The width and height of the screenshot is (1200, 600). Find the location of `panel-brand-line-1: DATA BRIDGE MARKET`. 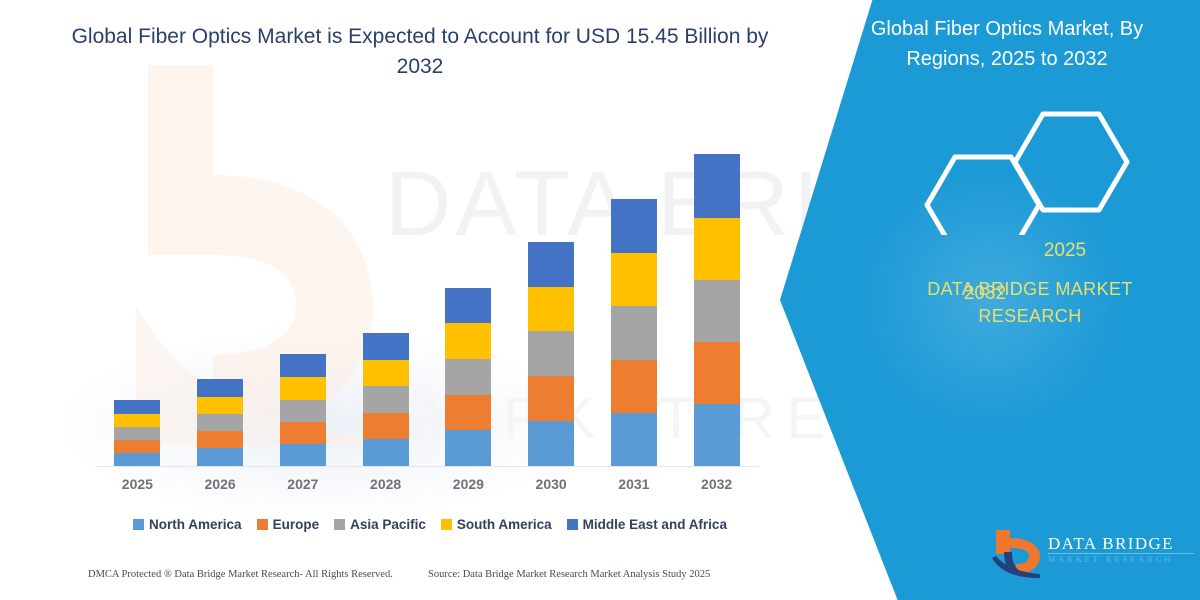

panel-brand-line-1: DATA BRIDGE MARKET is located at coordinates (1030, 289).